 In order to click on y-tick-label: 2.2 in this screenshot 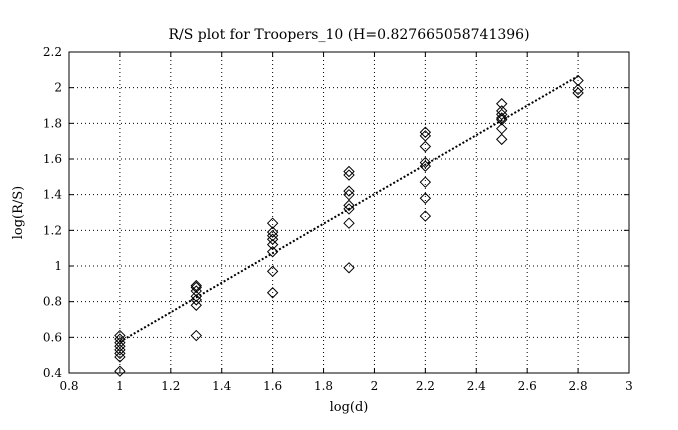, I will do `click(52, 52)`.